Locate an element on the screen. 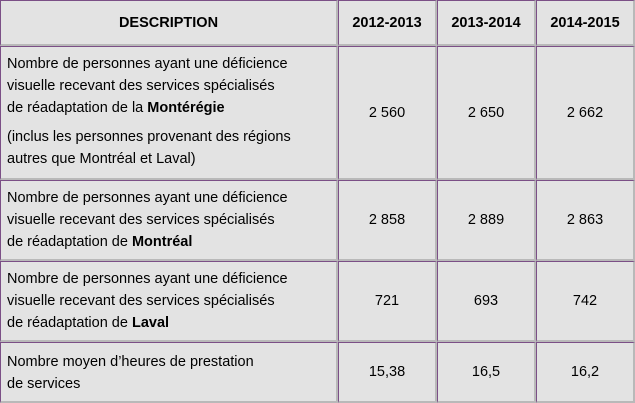  description-line: Nombre moyen d’heures de prestation is located at coordinates (130, 362).